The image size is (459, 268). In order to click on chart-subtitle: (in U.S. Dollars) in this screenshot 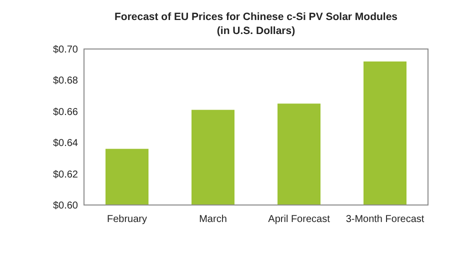, I will do `click(256, 31)`.